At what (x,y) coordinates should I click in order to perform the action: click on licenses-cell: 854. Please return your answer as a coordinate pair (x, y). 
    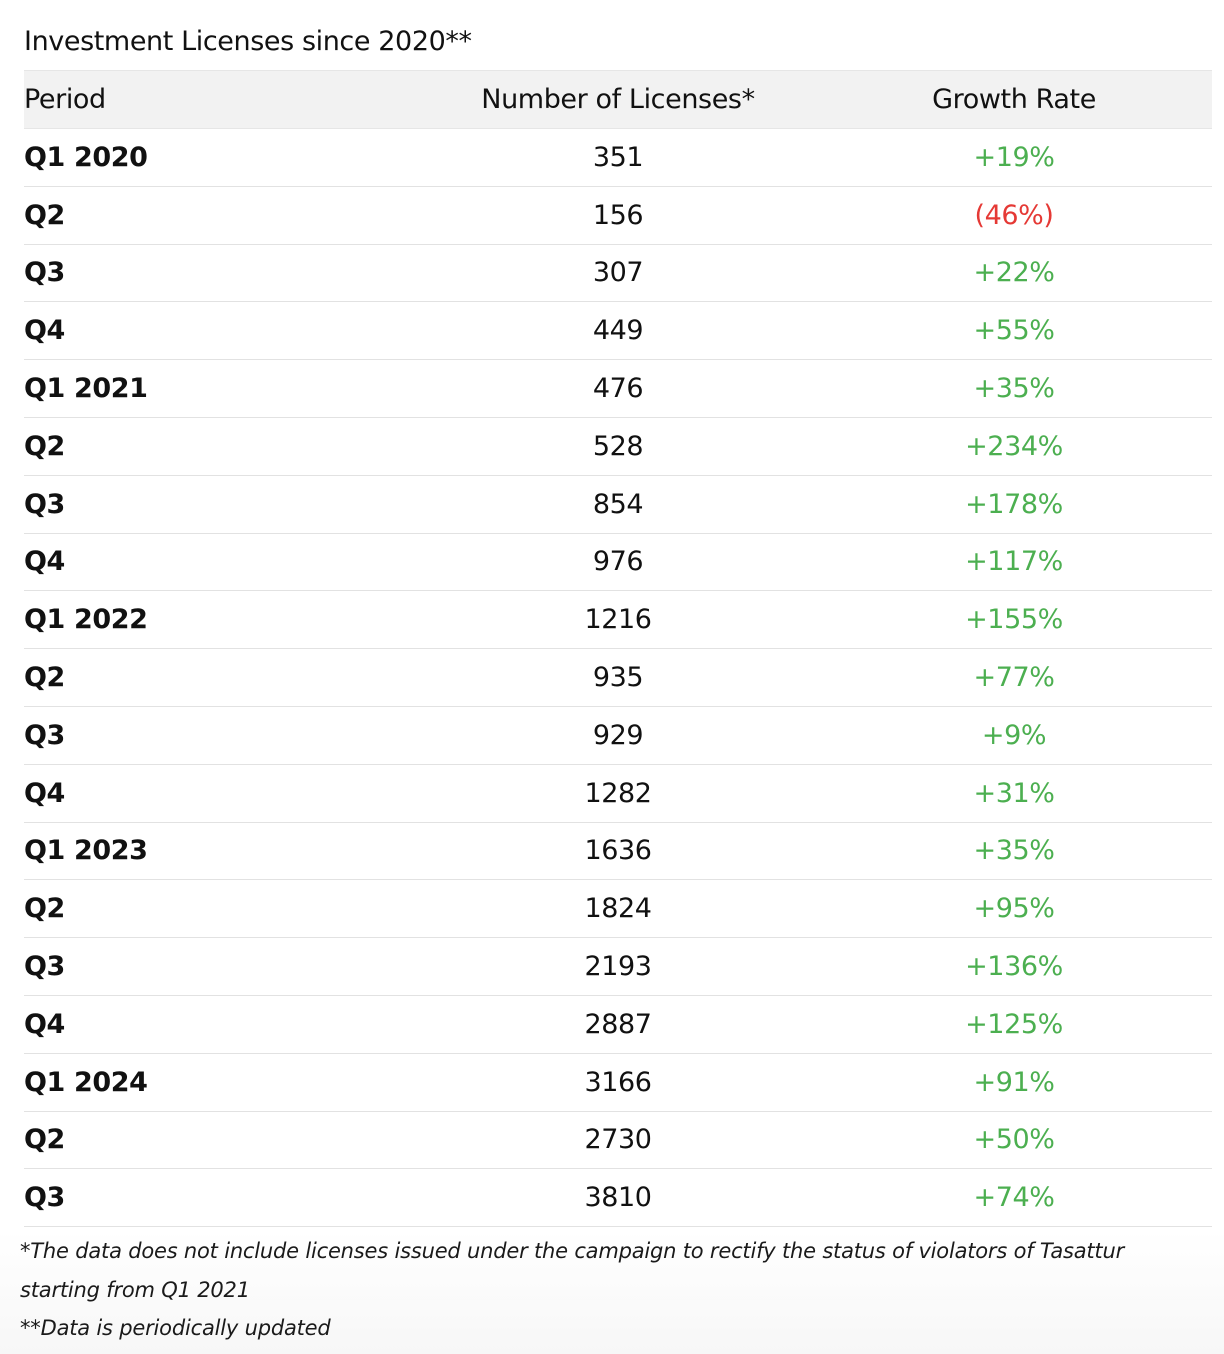
    Looking at the image, I should click on (618, 504).